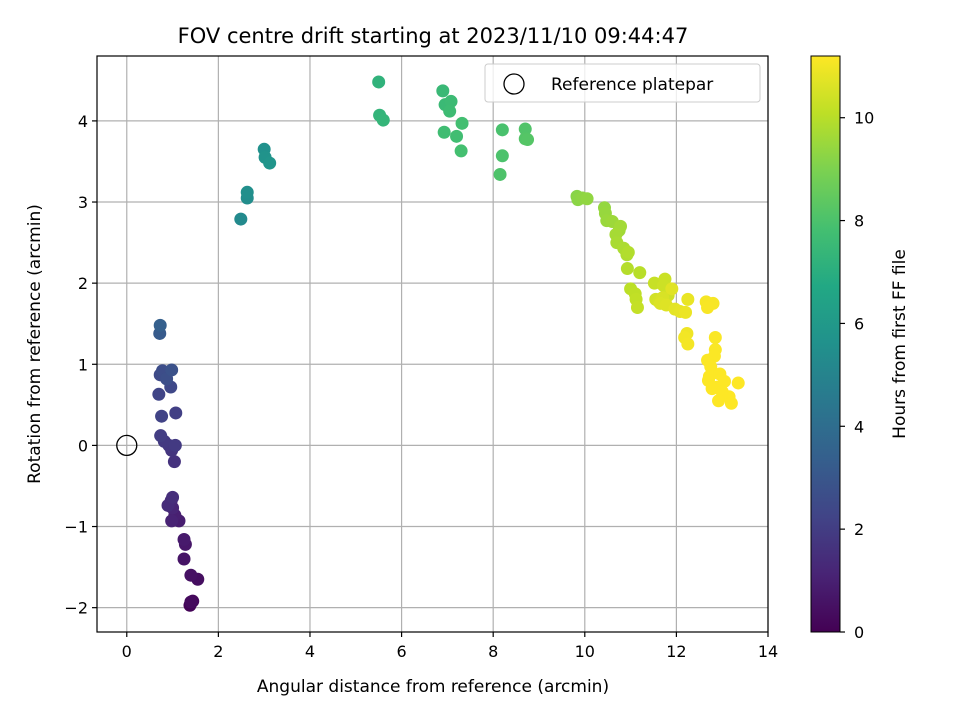  I want to click on y-axis-ticks: −2 −1 0 1 2 3 4, so click(80, 365).